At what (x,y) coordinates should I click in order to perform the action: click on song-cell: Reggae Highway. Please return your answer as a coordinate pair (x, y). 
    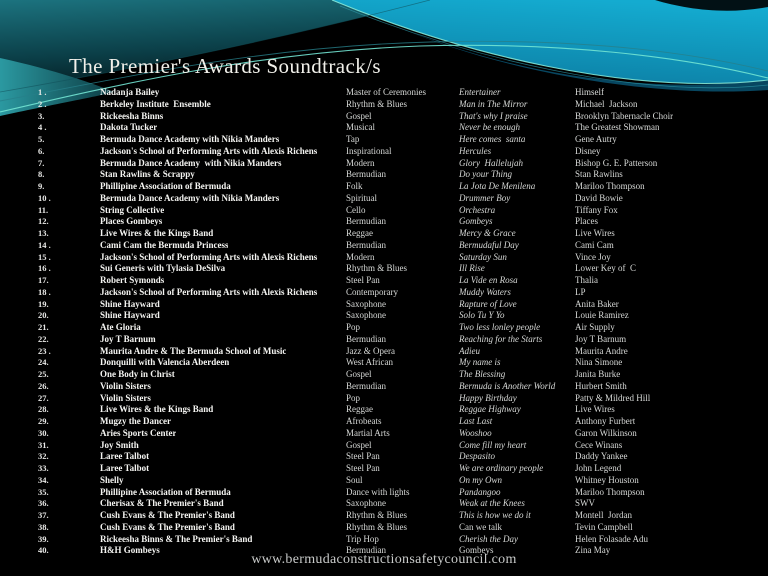
    Looking at the image, I should click on (490, 409).